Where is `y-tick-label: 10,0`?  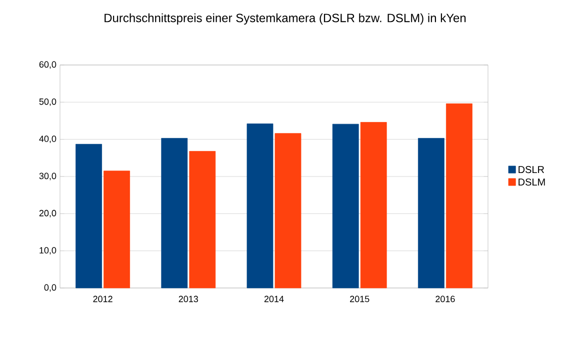 y-tick-label: 10,0 is located at coordinates (48, 251).